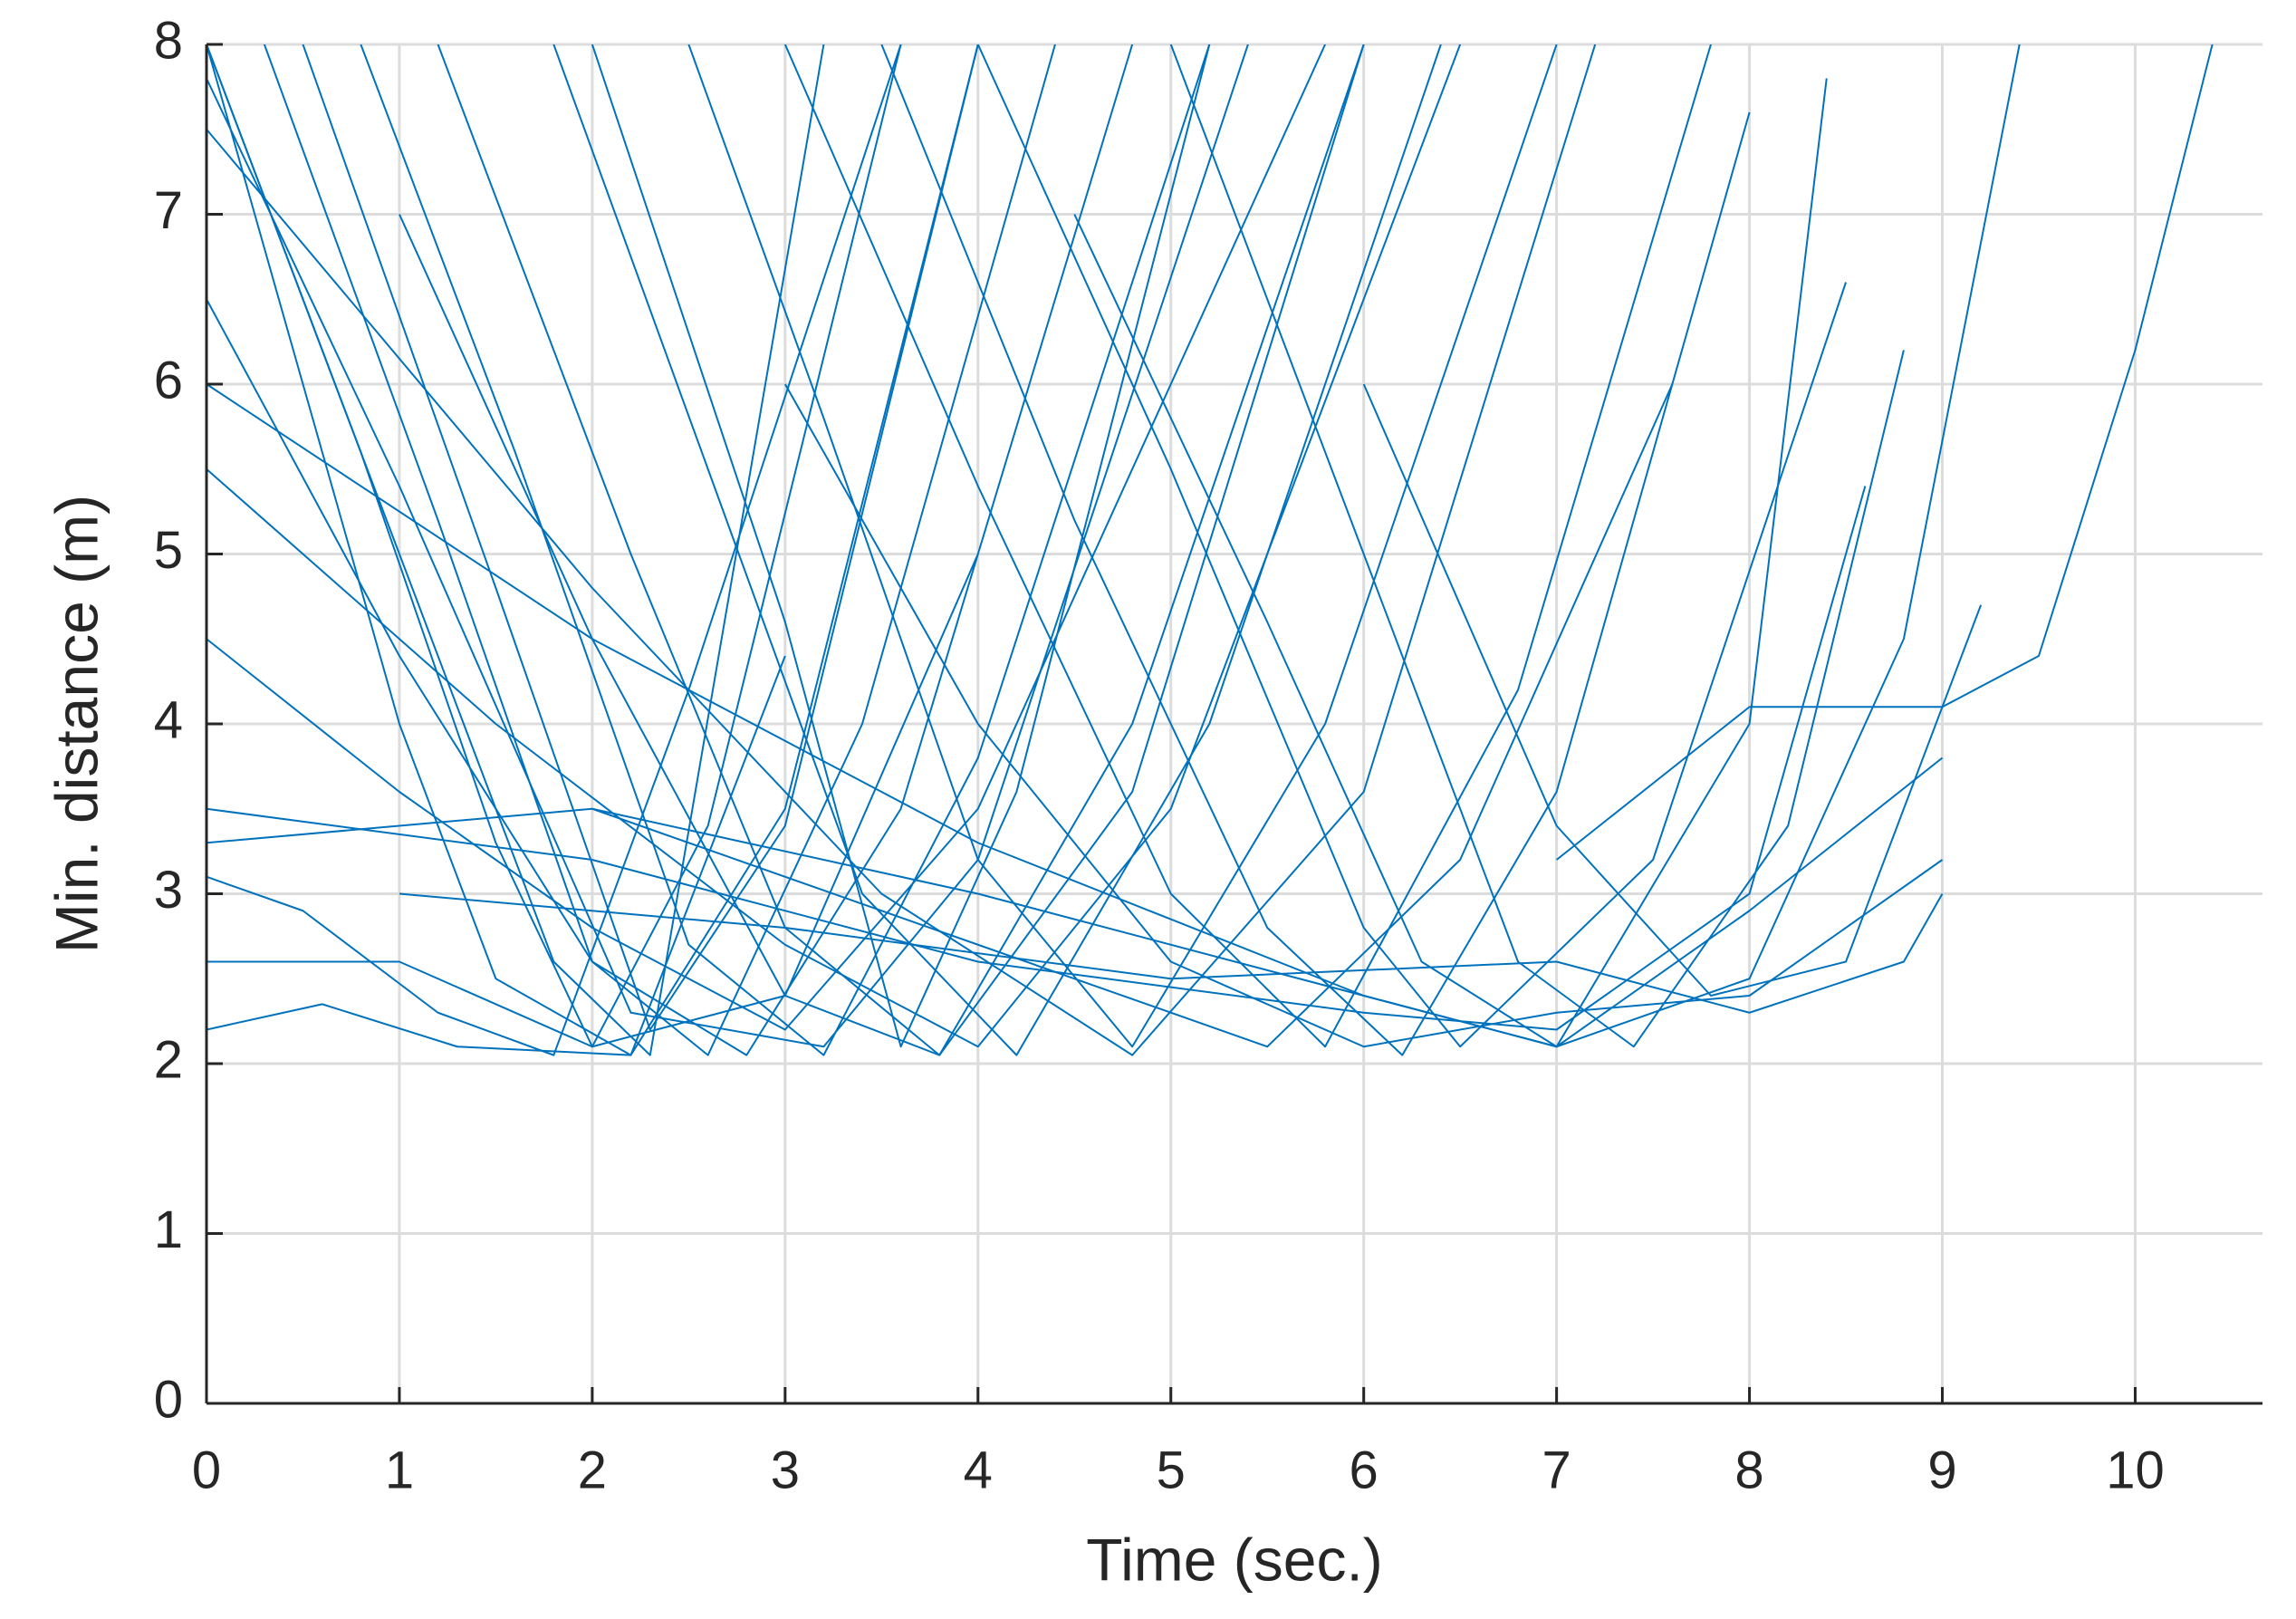  What do you see at coordinates (399, 1470) in the screenshot?
I see `x-tick-label: 1` at bounding box center [399, 1470].